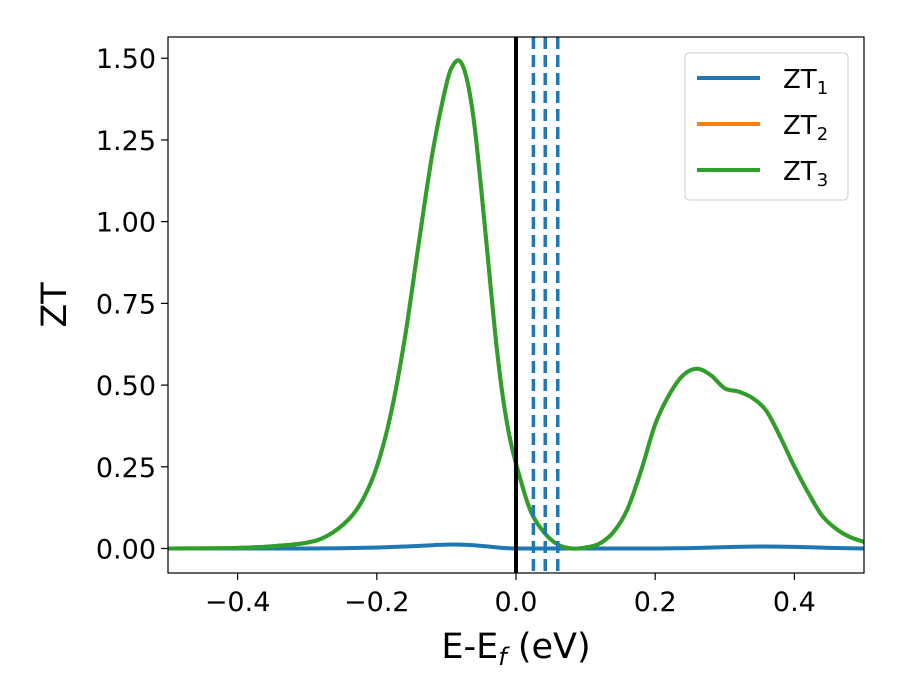 Image resolution: width=900 pixels, height=700 pixels. I want to click on y-tick-label: 0.50, so click(126, 386).